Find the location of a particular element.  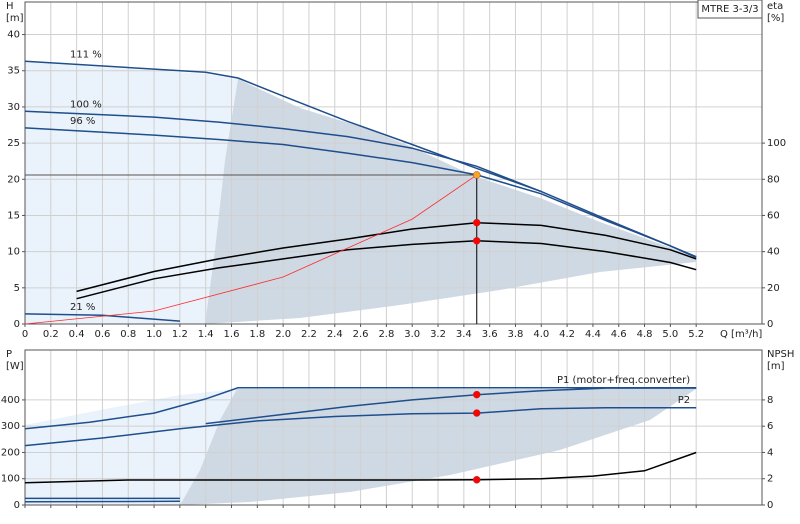

y2-tick-label: 40 is located at coordinates (773, 252).